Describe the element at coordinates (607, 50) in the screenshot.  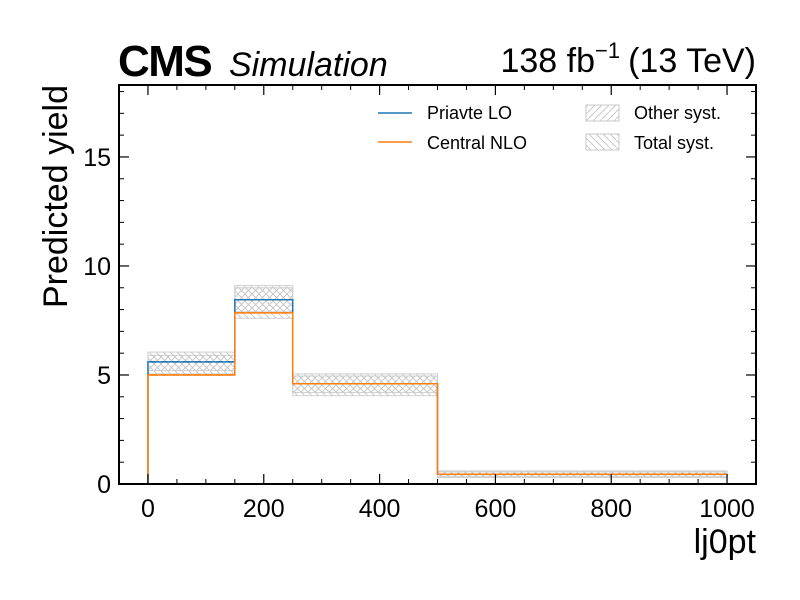
I see `lumi-exponent: −1` at that location.